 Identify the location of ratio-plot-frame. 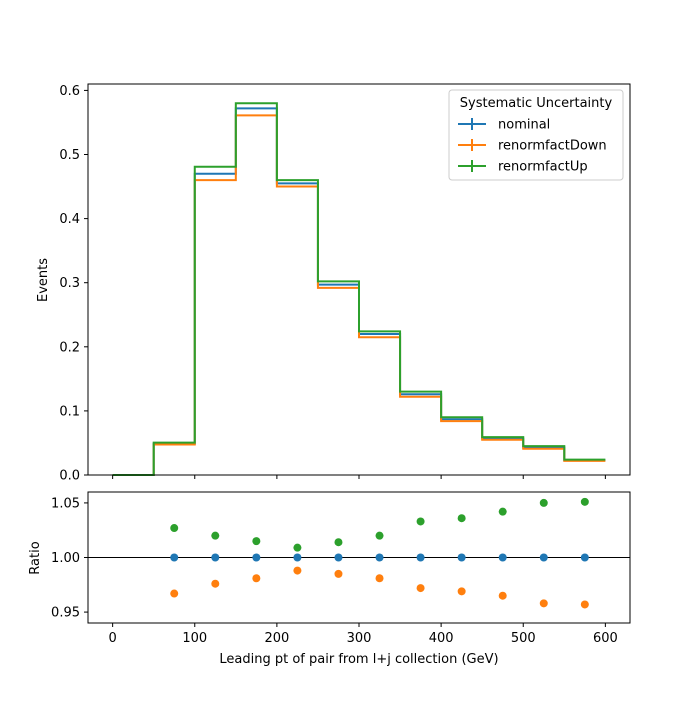
(359, 557).